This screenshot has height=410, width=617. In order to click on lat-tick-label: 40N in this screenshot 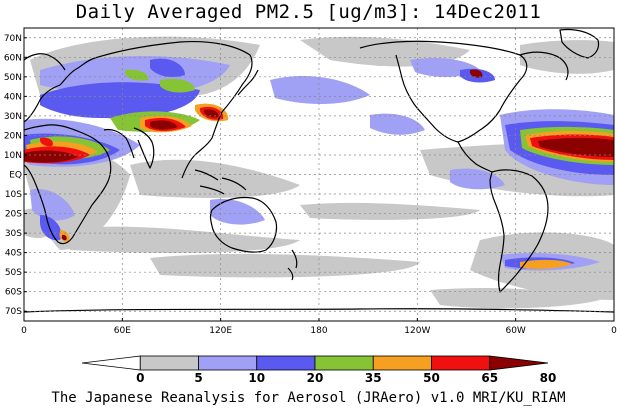, I will do `click(13, 97)`.